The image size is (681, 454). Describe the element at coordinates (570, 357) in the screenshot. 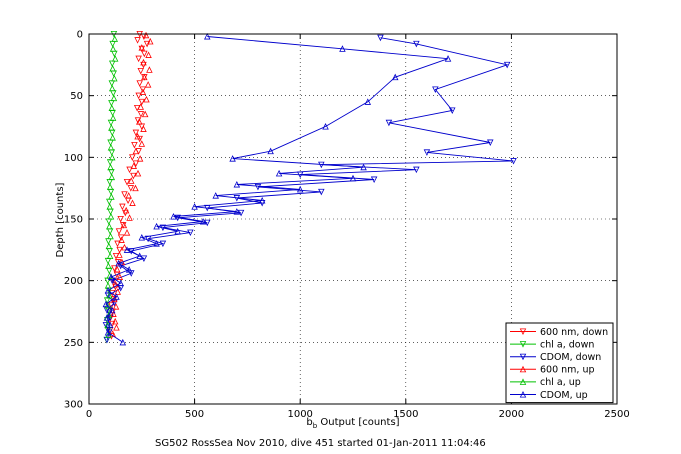

I see `legend-label: CDOM, down` at that location.